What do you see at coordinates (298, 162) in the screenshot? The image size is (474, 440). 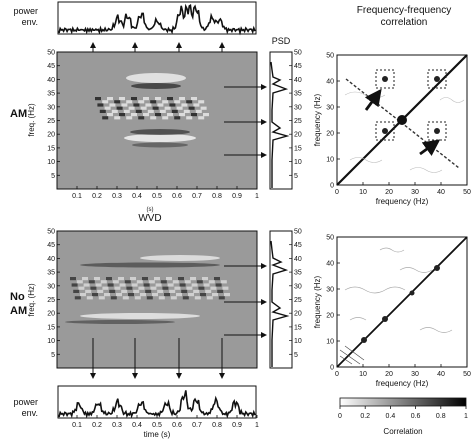 I see `psd-tick-label: 10` at bounding box center [298, 162].